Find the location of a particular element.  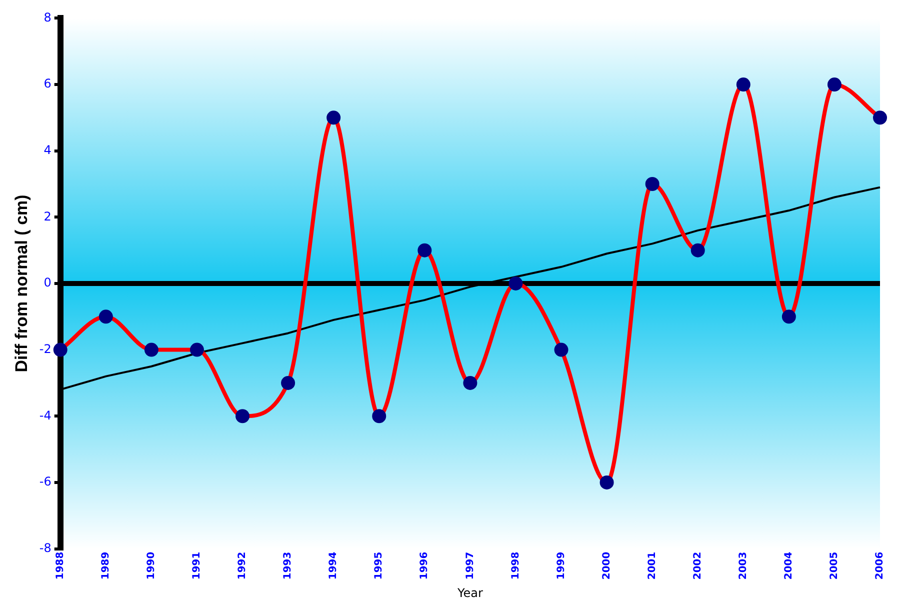

x-tick-label: 2004 is located at coordinates (789, 566).